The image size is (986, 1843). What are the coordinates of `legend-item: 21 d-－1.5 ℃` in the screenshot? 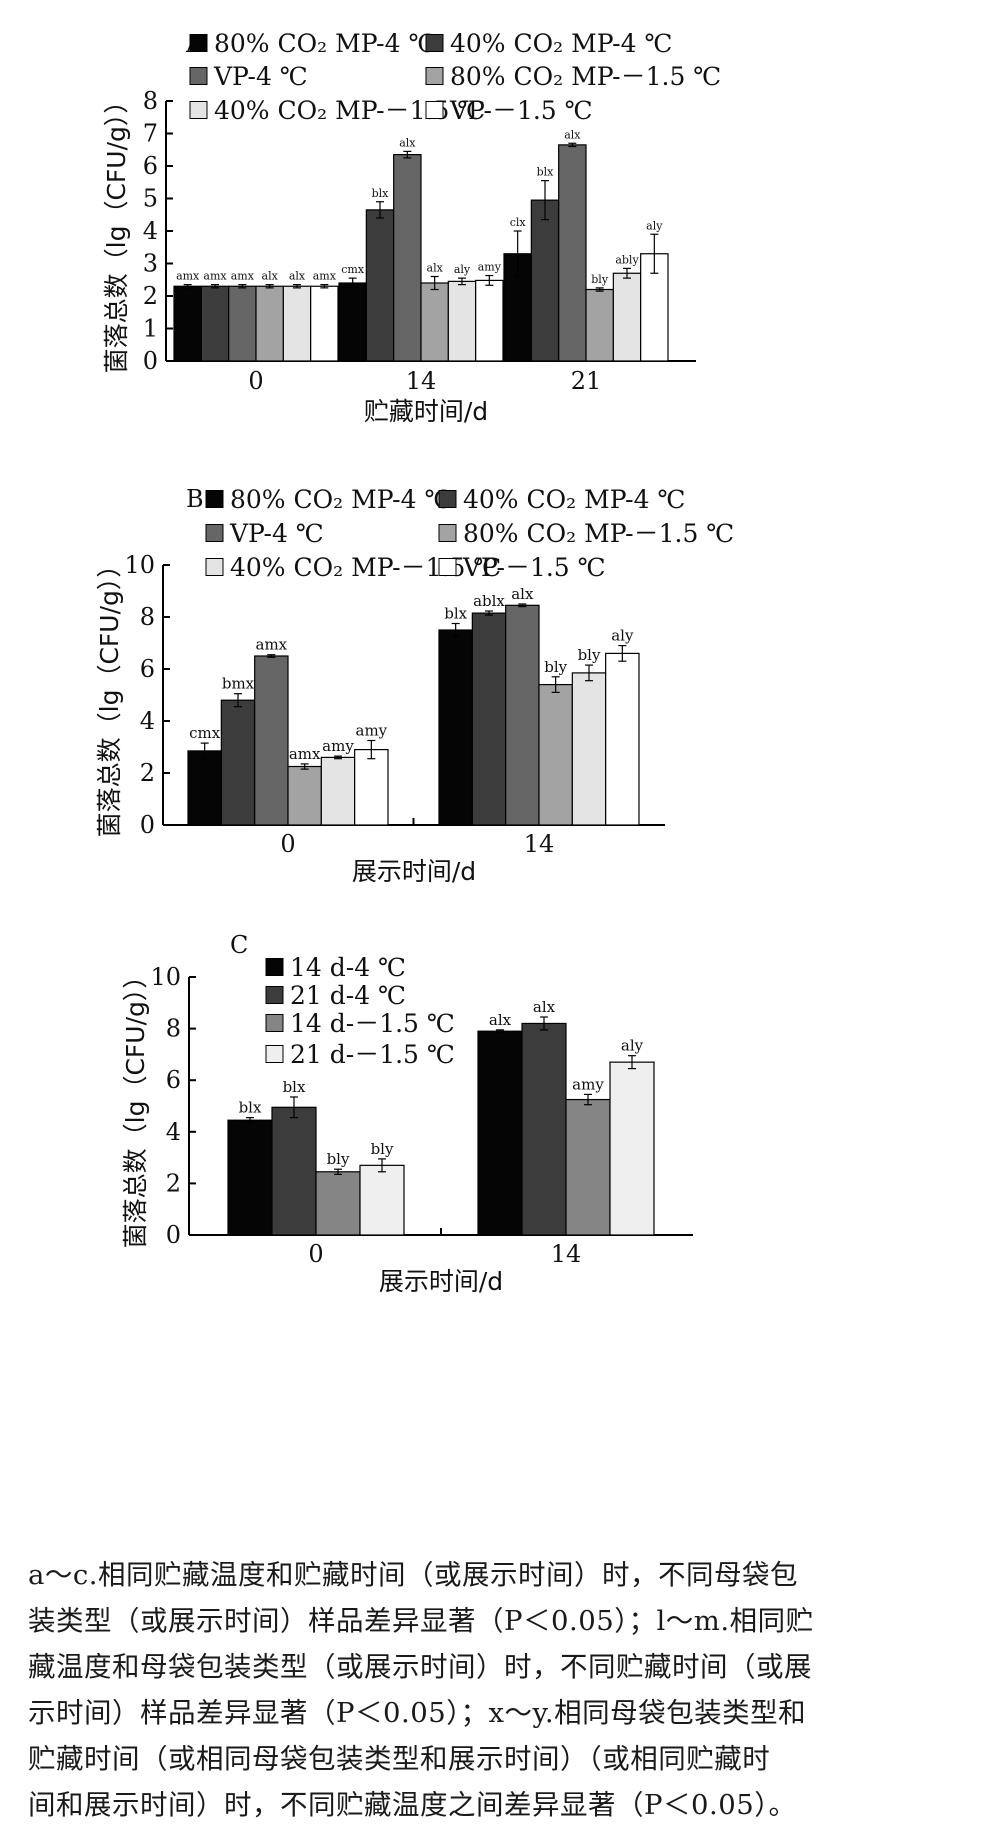 It's located at (360, 1054).